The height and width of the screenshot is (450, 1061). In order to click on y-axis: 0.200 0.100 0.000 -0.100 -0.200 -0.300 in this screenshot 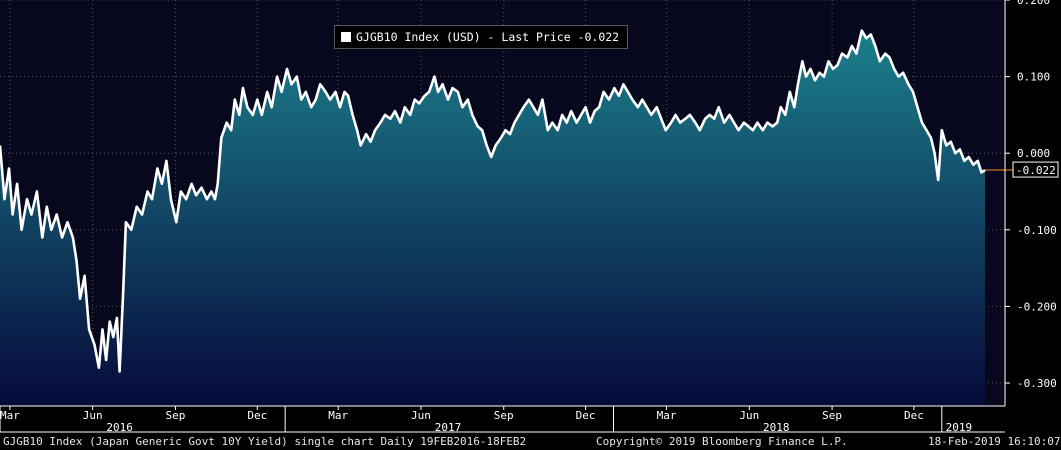, I will do `click(1030, 203)`.